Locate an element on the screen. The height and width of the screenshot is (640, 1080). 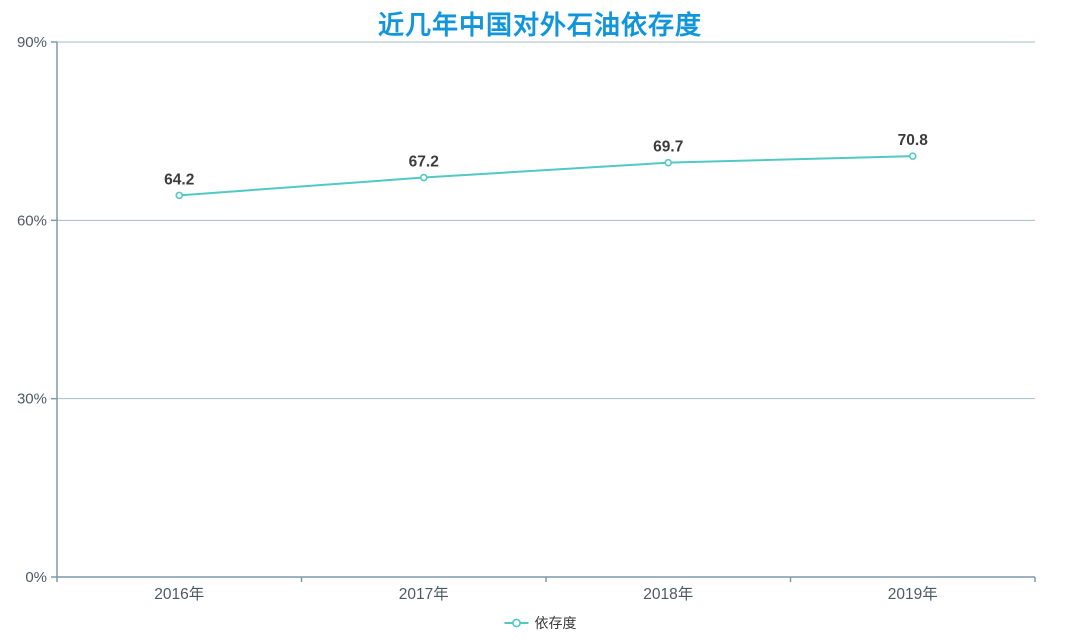
legend-item-dependence: 依存度 is located at coordinates (540, 623).